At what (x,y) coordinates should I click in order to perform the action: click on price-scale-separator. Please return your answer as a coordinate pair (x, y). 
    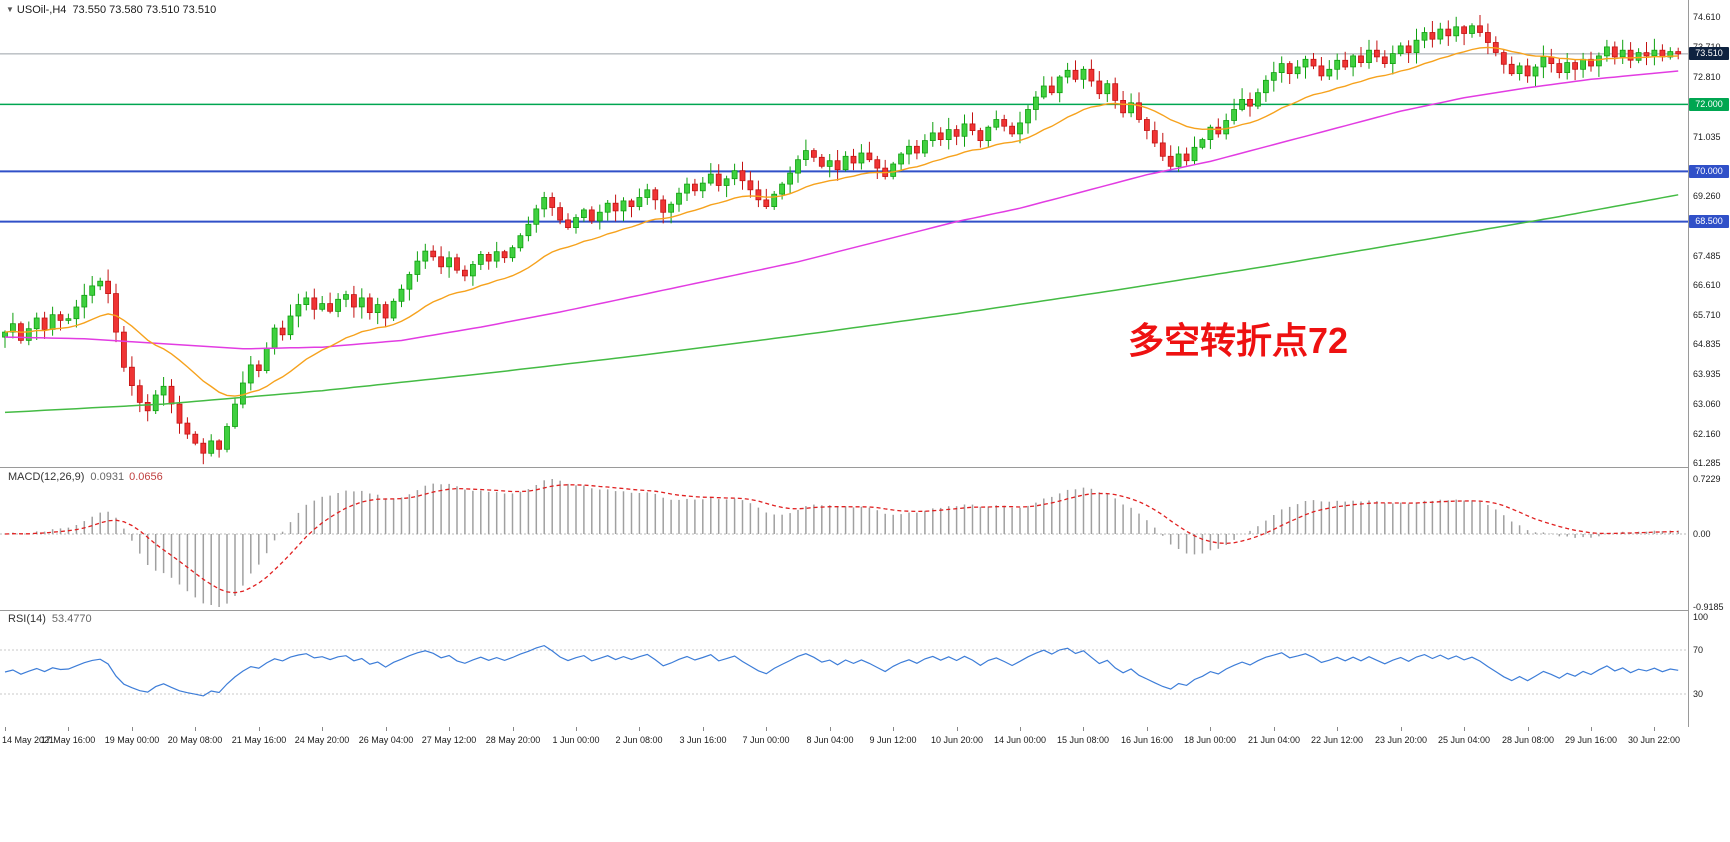
    Looking at the image, I should click on (1688, 380).